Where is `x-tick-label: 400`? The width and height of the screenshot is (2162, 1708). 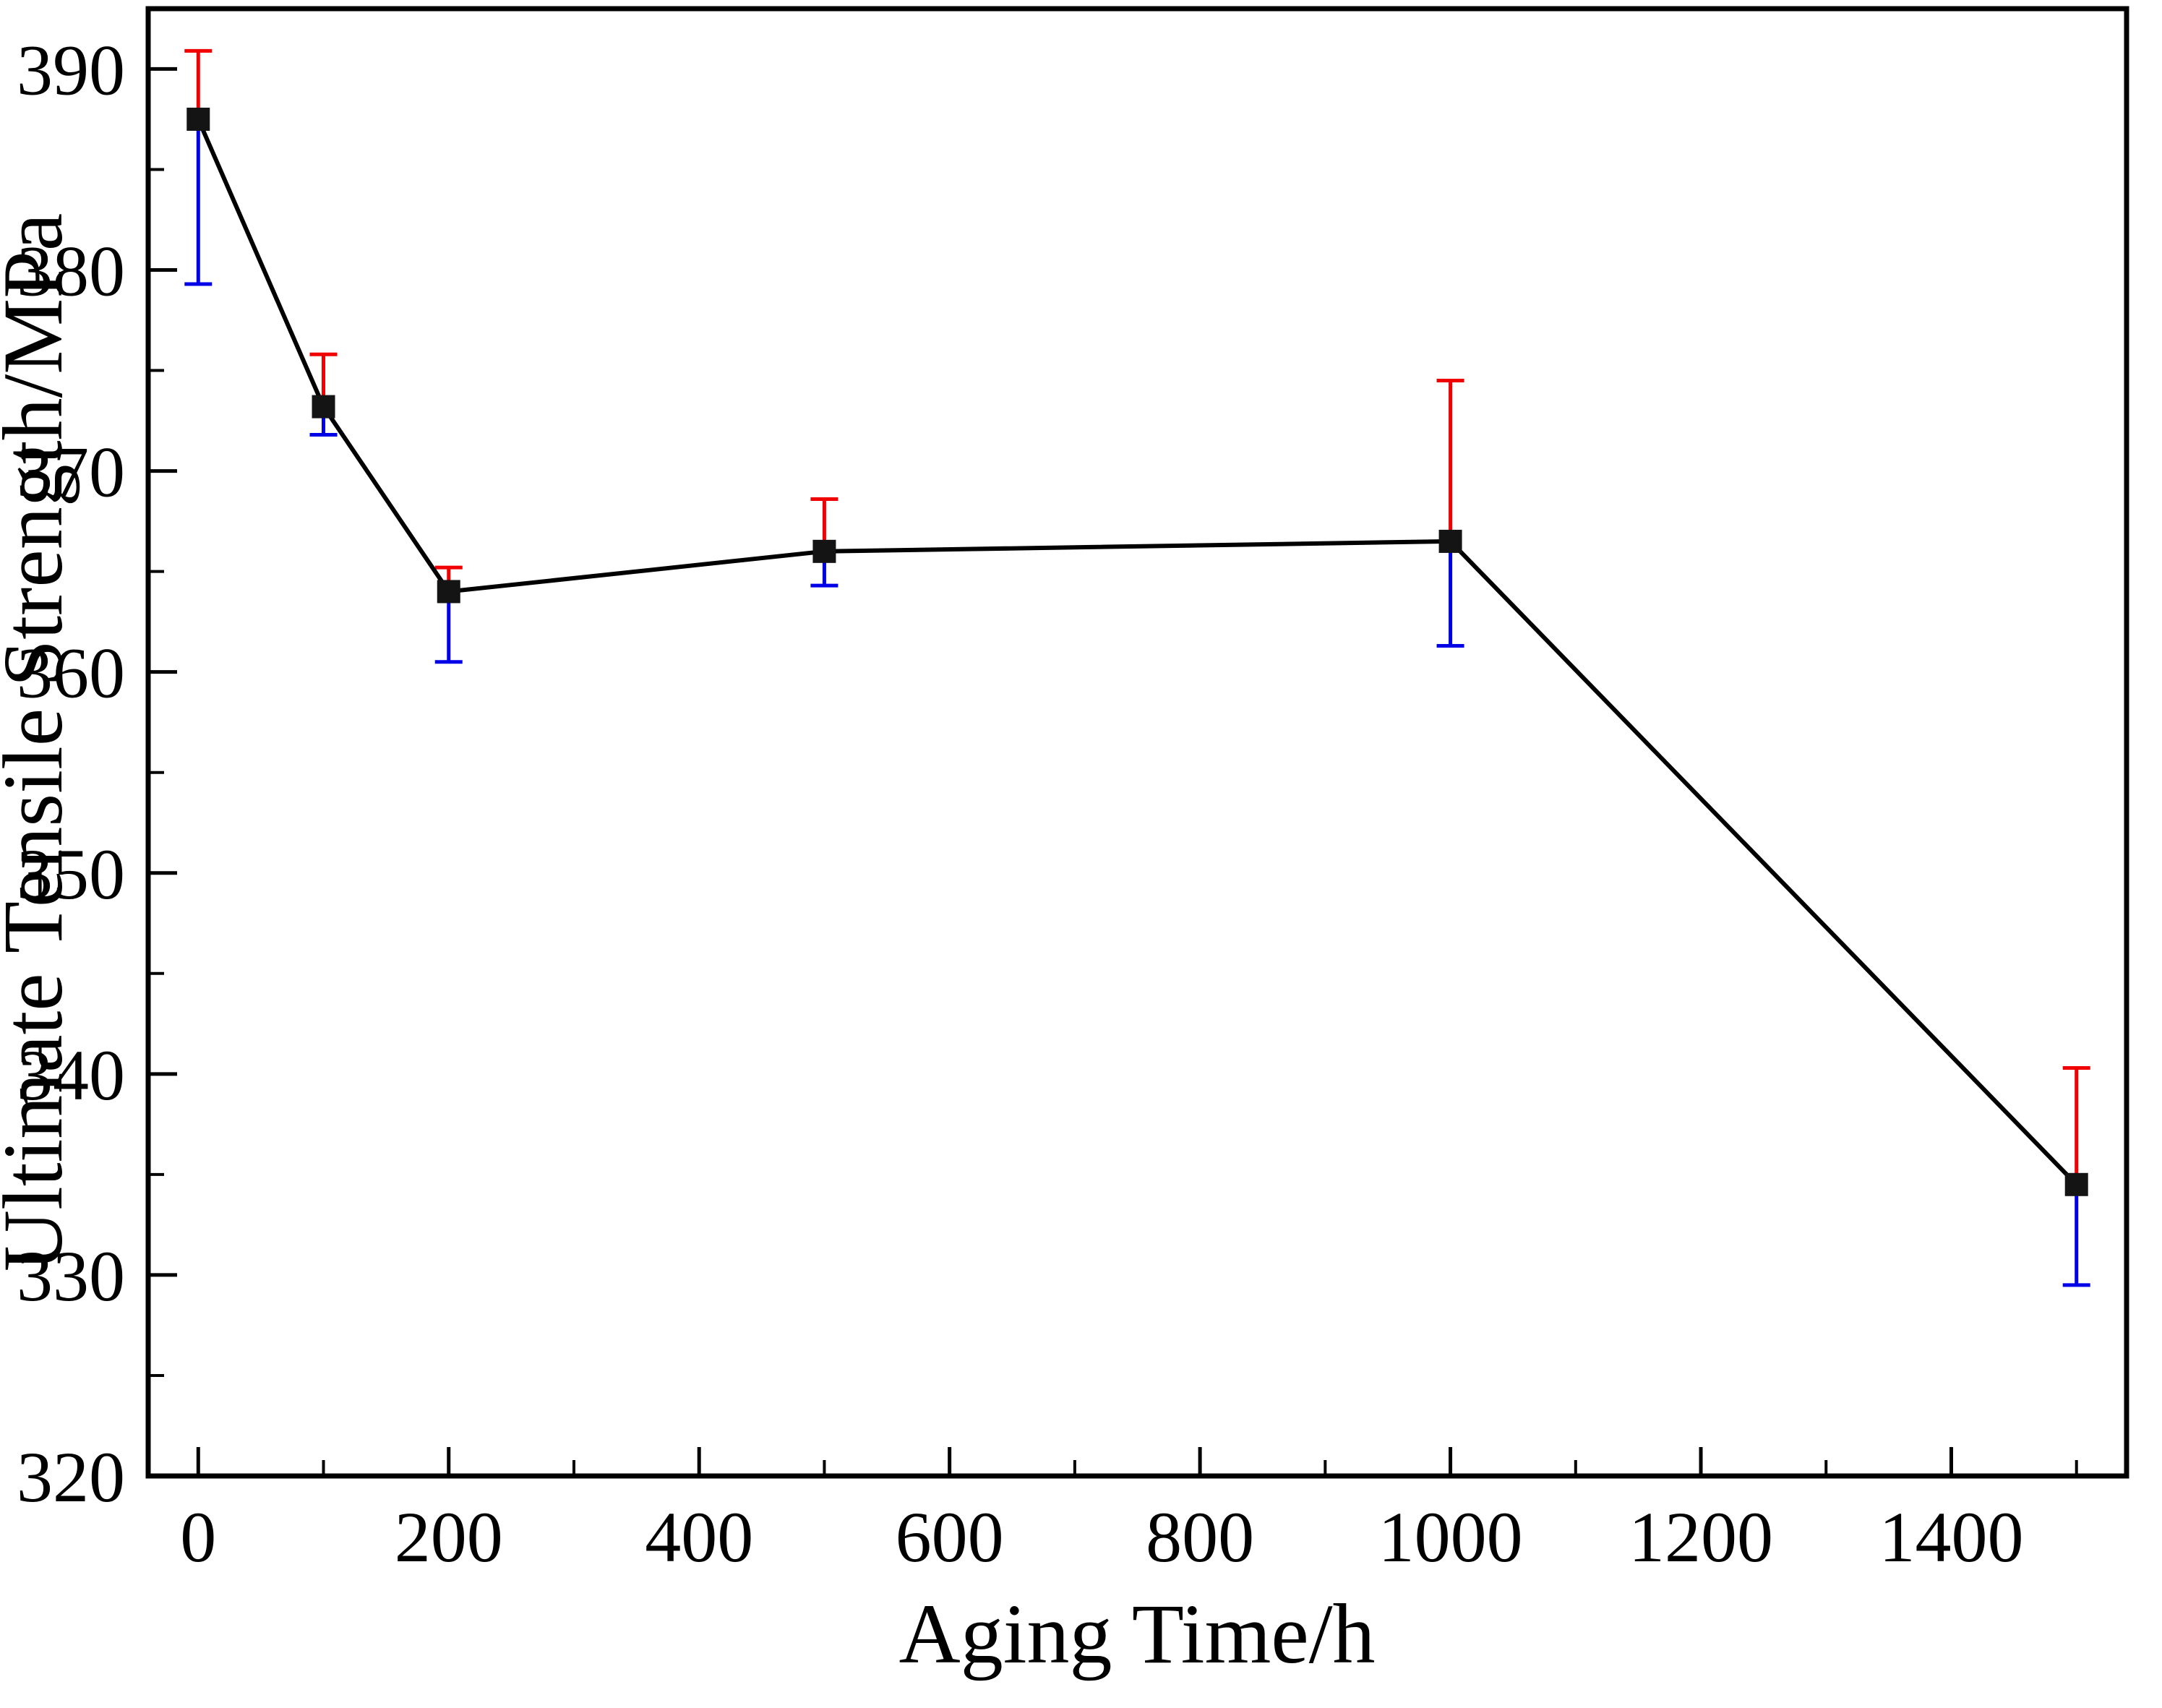
x-tick-label: 400 is located at coordinates (699, 1537).